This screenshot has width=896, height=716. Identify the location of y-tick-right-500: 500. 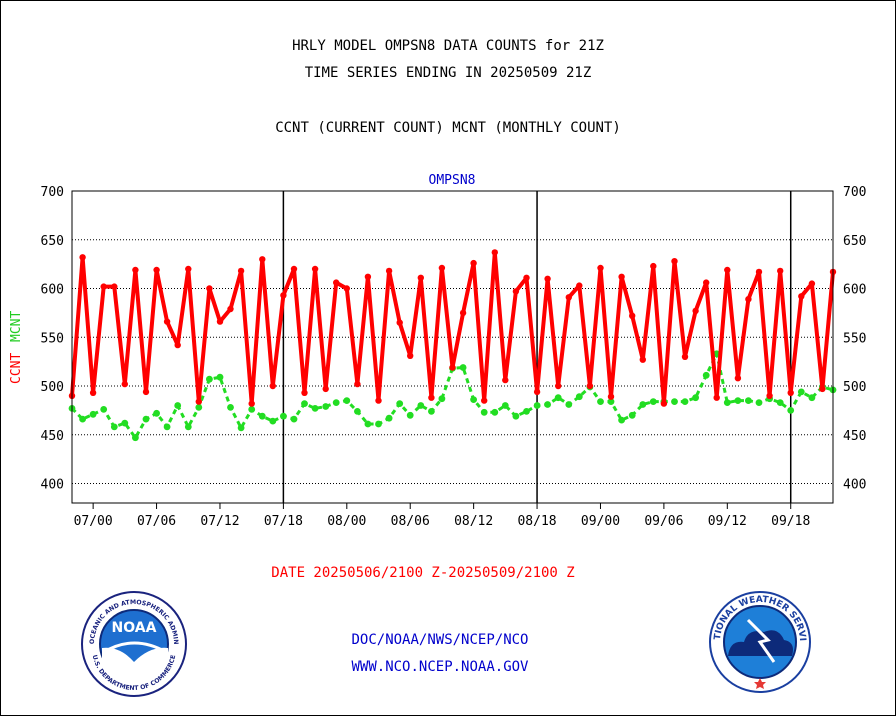
(854, 387).